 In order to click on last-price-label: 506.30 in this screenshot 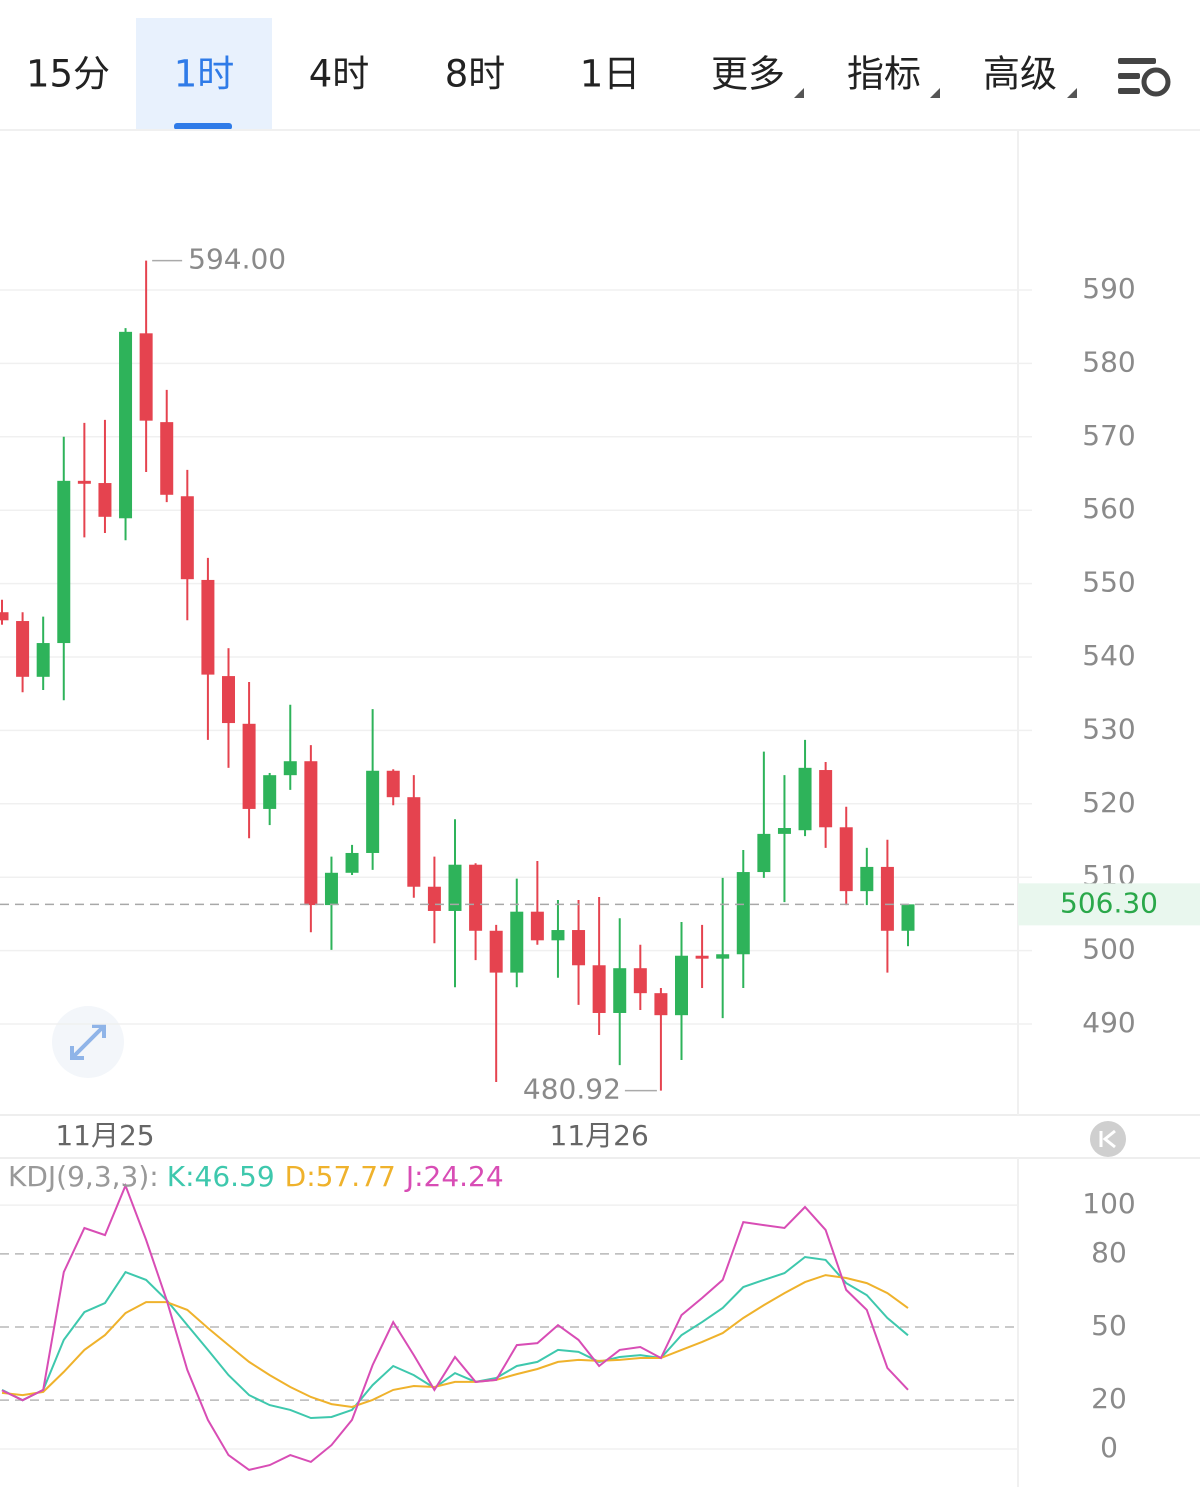, I will do `click(1109, 902)`.